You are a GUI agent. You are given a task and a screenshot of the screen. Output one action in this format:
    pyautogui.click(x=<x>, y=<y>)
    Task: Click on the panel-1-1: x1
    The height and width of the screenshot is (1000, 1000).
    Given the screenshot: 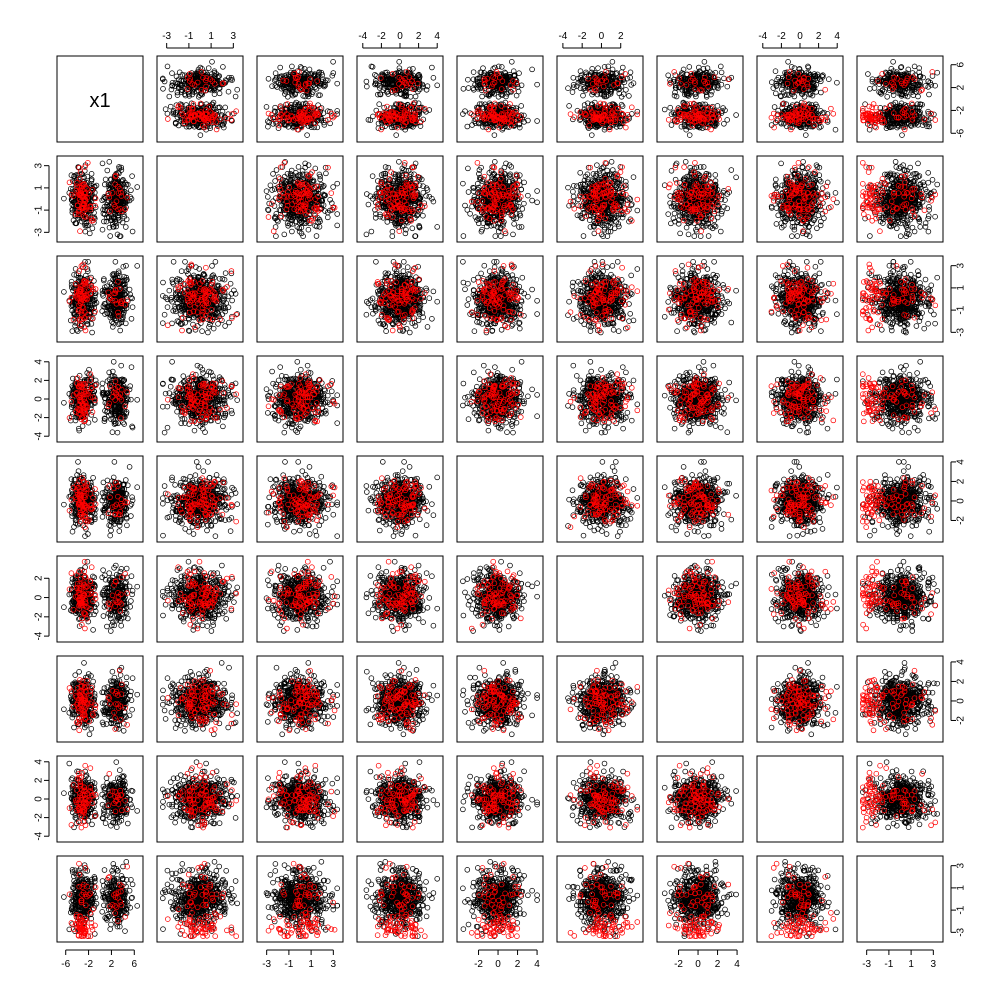 What is the action you would take?
    pyautogui.click(x=100, y=99)
    